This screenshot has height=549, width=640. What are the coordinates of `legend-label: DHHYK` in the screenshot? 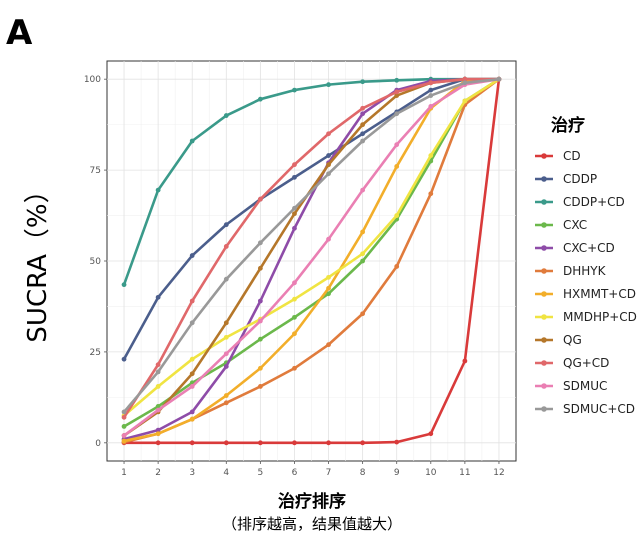 It's located at (585, 271).